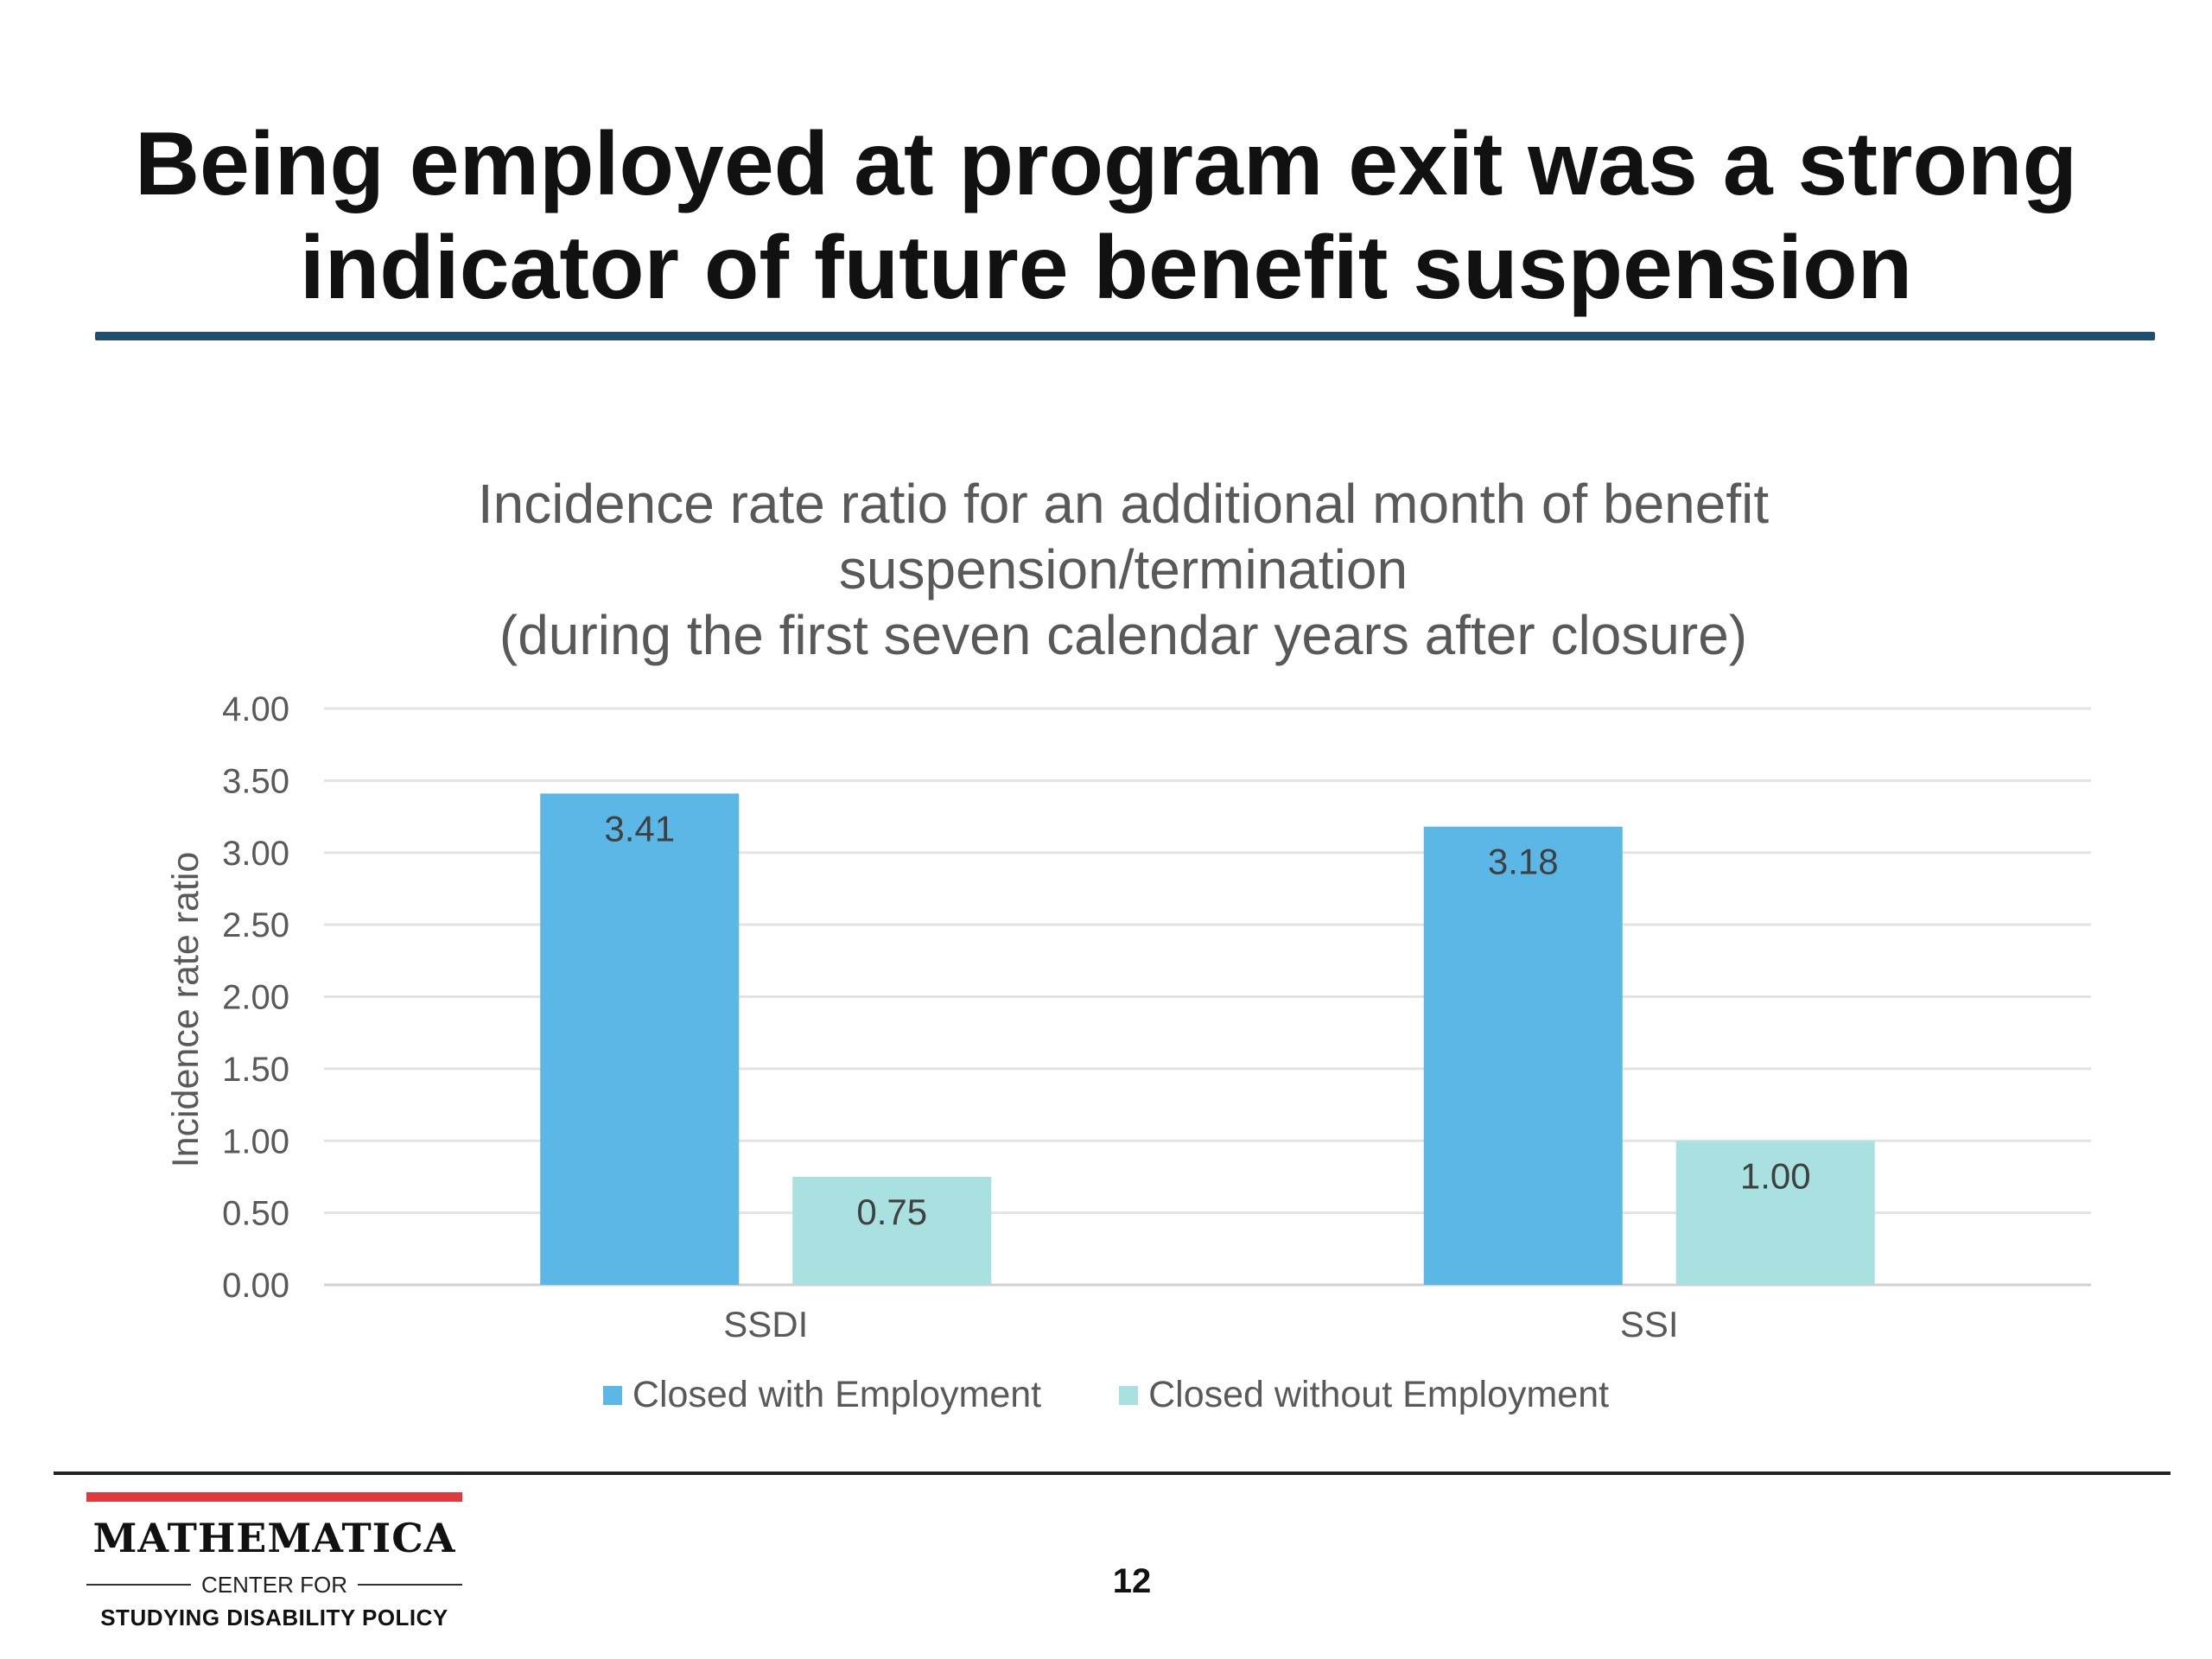  What do you see at coordinates (255, 1070) in the screenshot?
I see `y-tick-label: 1.50` at bounding box center [255, 1070].